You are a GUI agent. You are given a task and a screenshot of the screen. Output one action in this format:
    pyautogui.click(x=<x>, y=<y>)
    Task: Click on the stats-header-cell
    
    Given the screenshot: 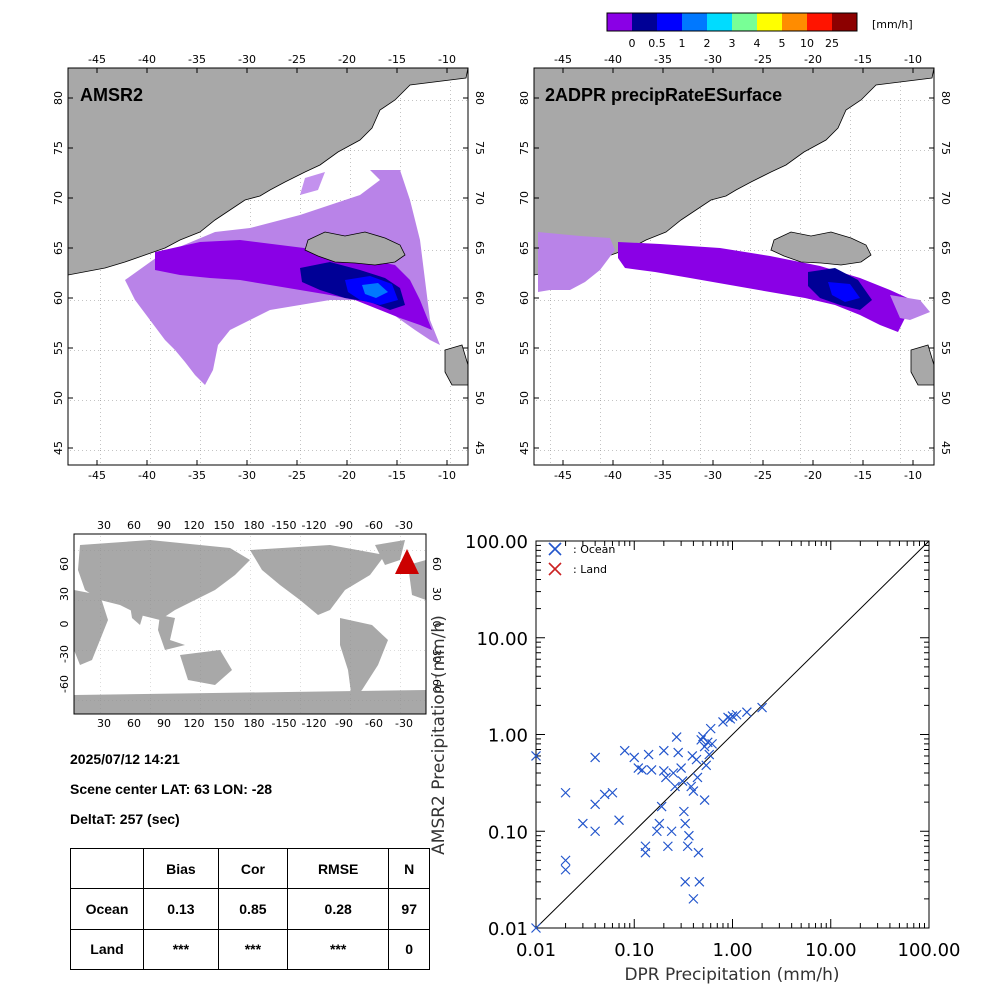 What is the action you would take?
    pyautogui.click(x=107, y=868)
    